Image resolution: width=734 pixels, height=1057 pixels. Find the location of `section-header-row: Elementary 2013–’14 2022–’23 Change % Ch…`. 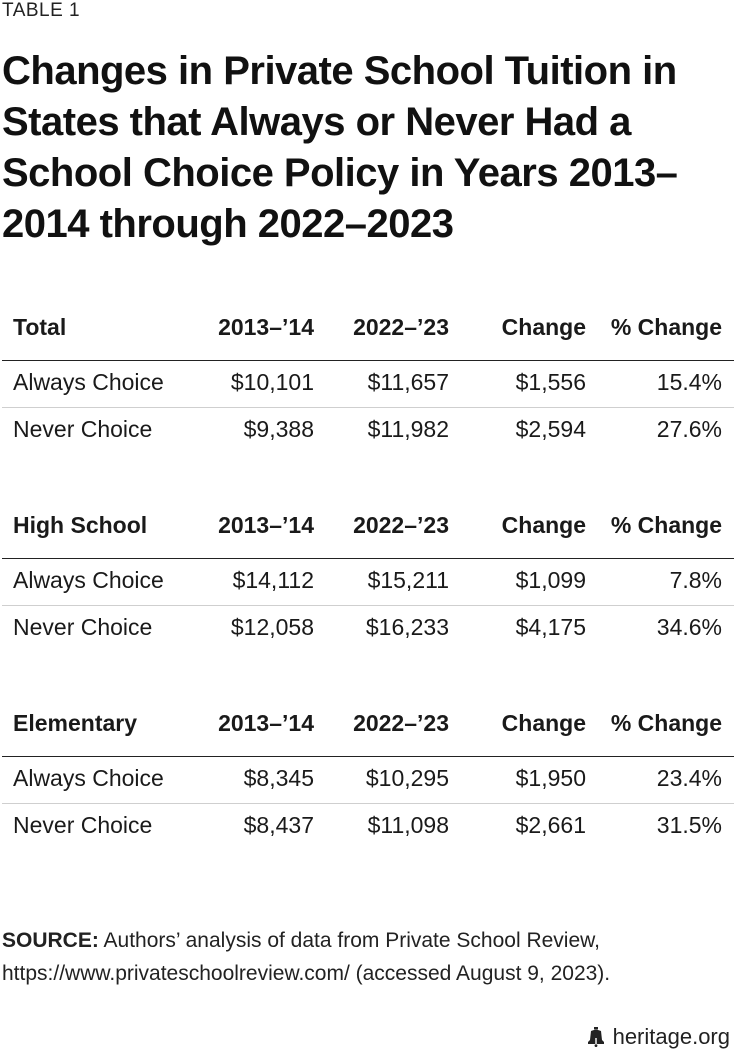

section-header-row: Elementary 2013–’14 2022–’23 Change % Ch… is located at coordinates (368, 727).